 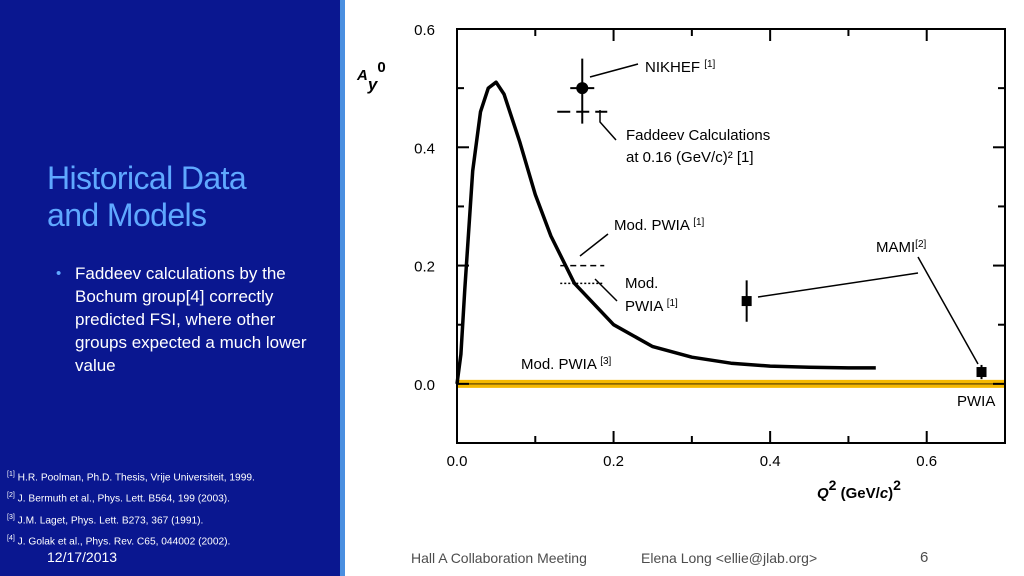 What do you see at coordinates (641, 283) in the screenshot?
I see `mod-pwia-1-dotted-label-line1: Mod.` at bounding box center [641, 283].